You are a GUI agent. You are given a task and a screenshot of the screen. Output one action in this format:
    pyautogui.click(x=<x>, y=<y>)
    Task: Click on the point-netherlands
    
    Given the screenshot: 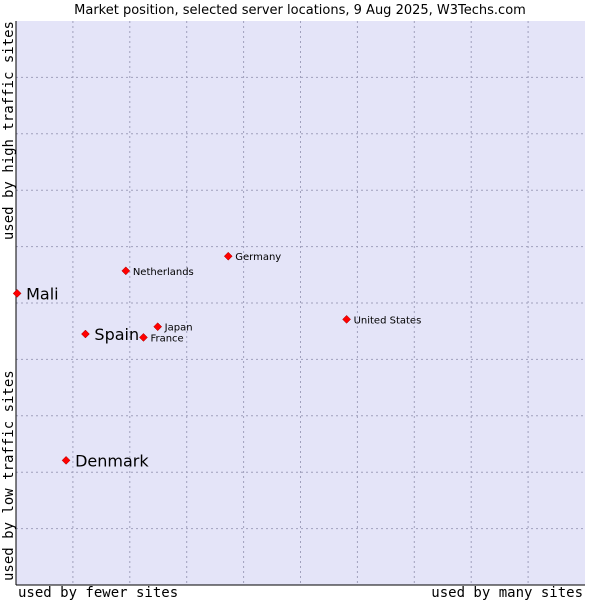 What is the action you would take?
    pyautogui.click(x=126, y=271)
    